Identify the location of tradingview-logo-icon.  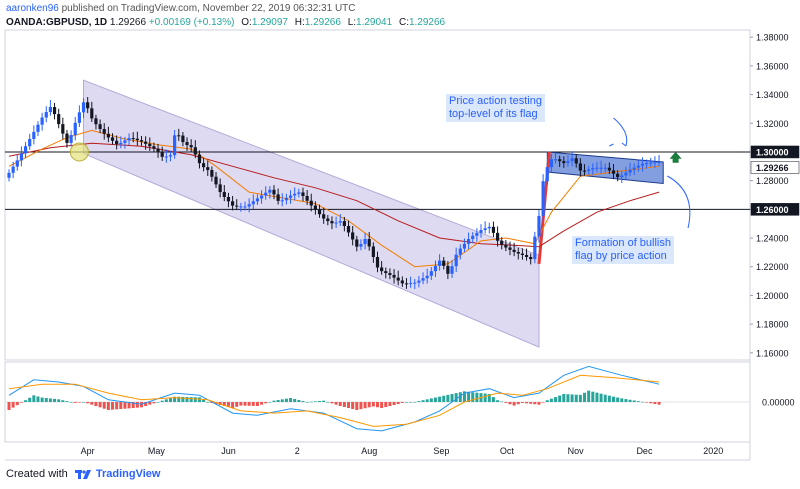
(82, 474).